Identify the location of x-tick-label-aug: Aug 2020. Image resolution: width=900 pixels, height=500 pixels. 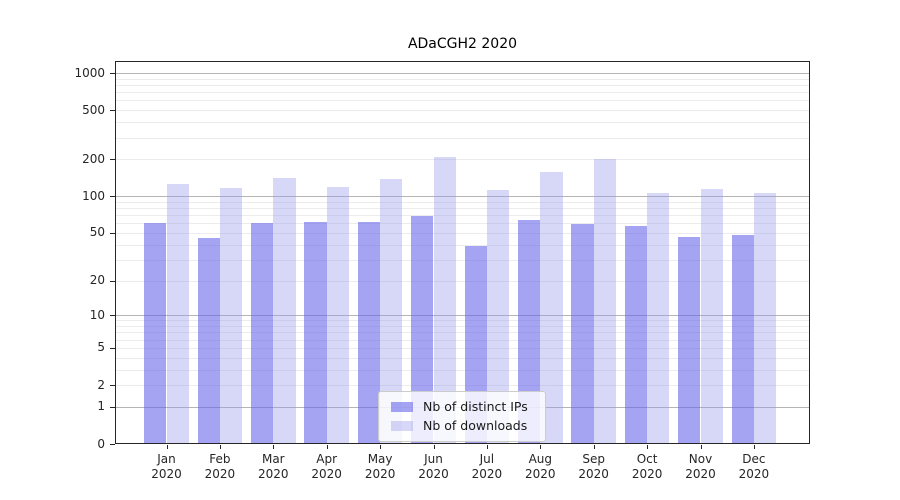
(540, 467).